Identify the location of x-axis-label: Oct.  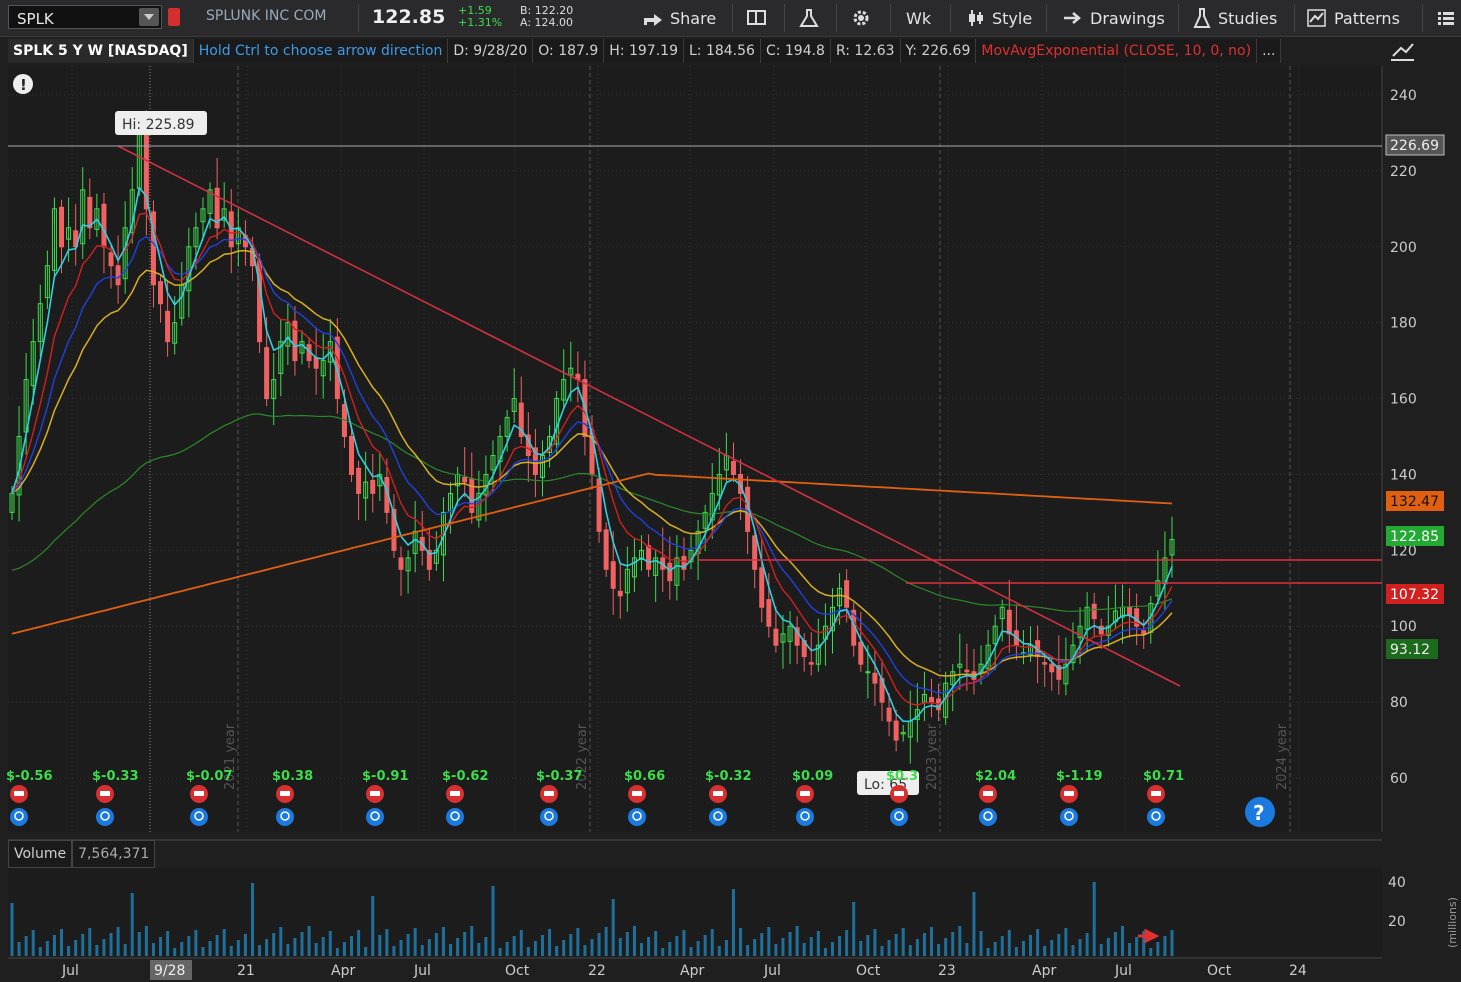
(868, 971).